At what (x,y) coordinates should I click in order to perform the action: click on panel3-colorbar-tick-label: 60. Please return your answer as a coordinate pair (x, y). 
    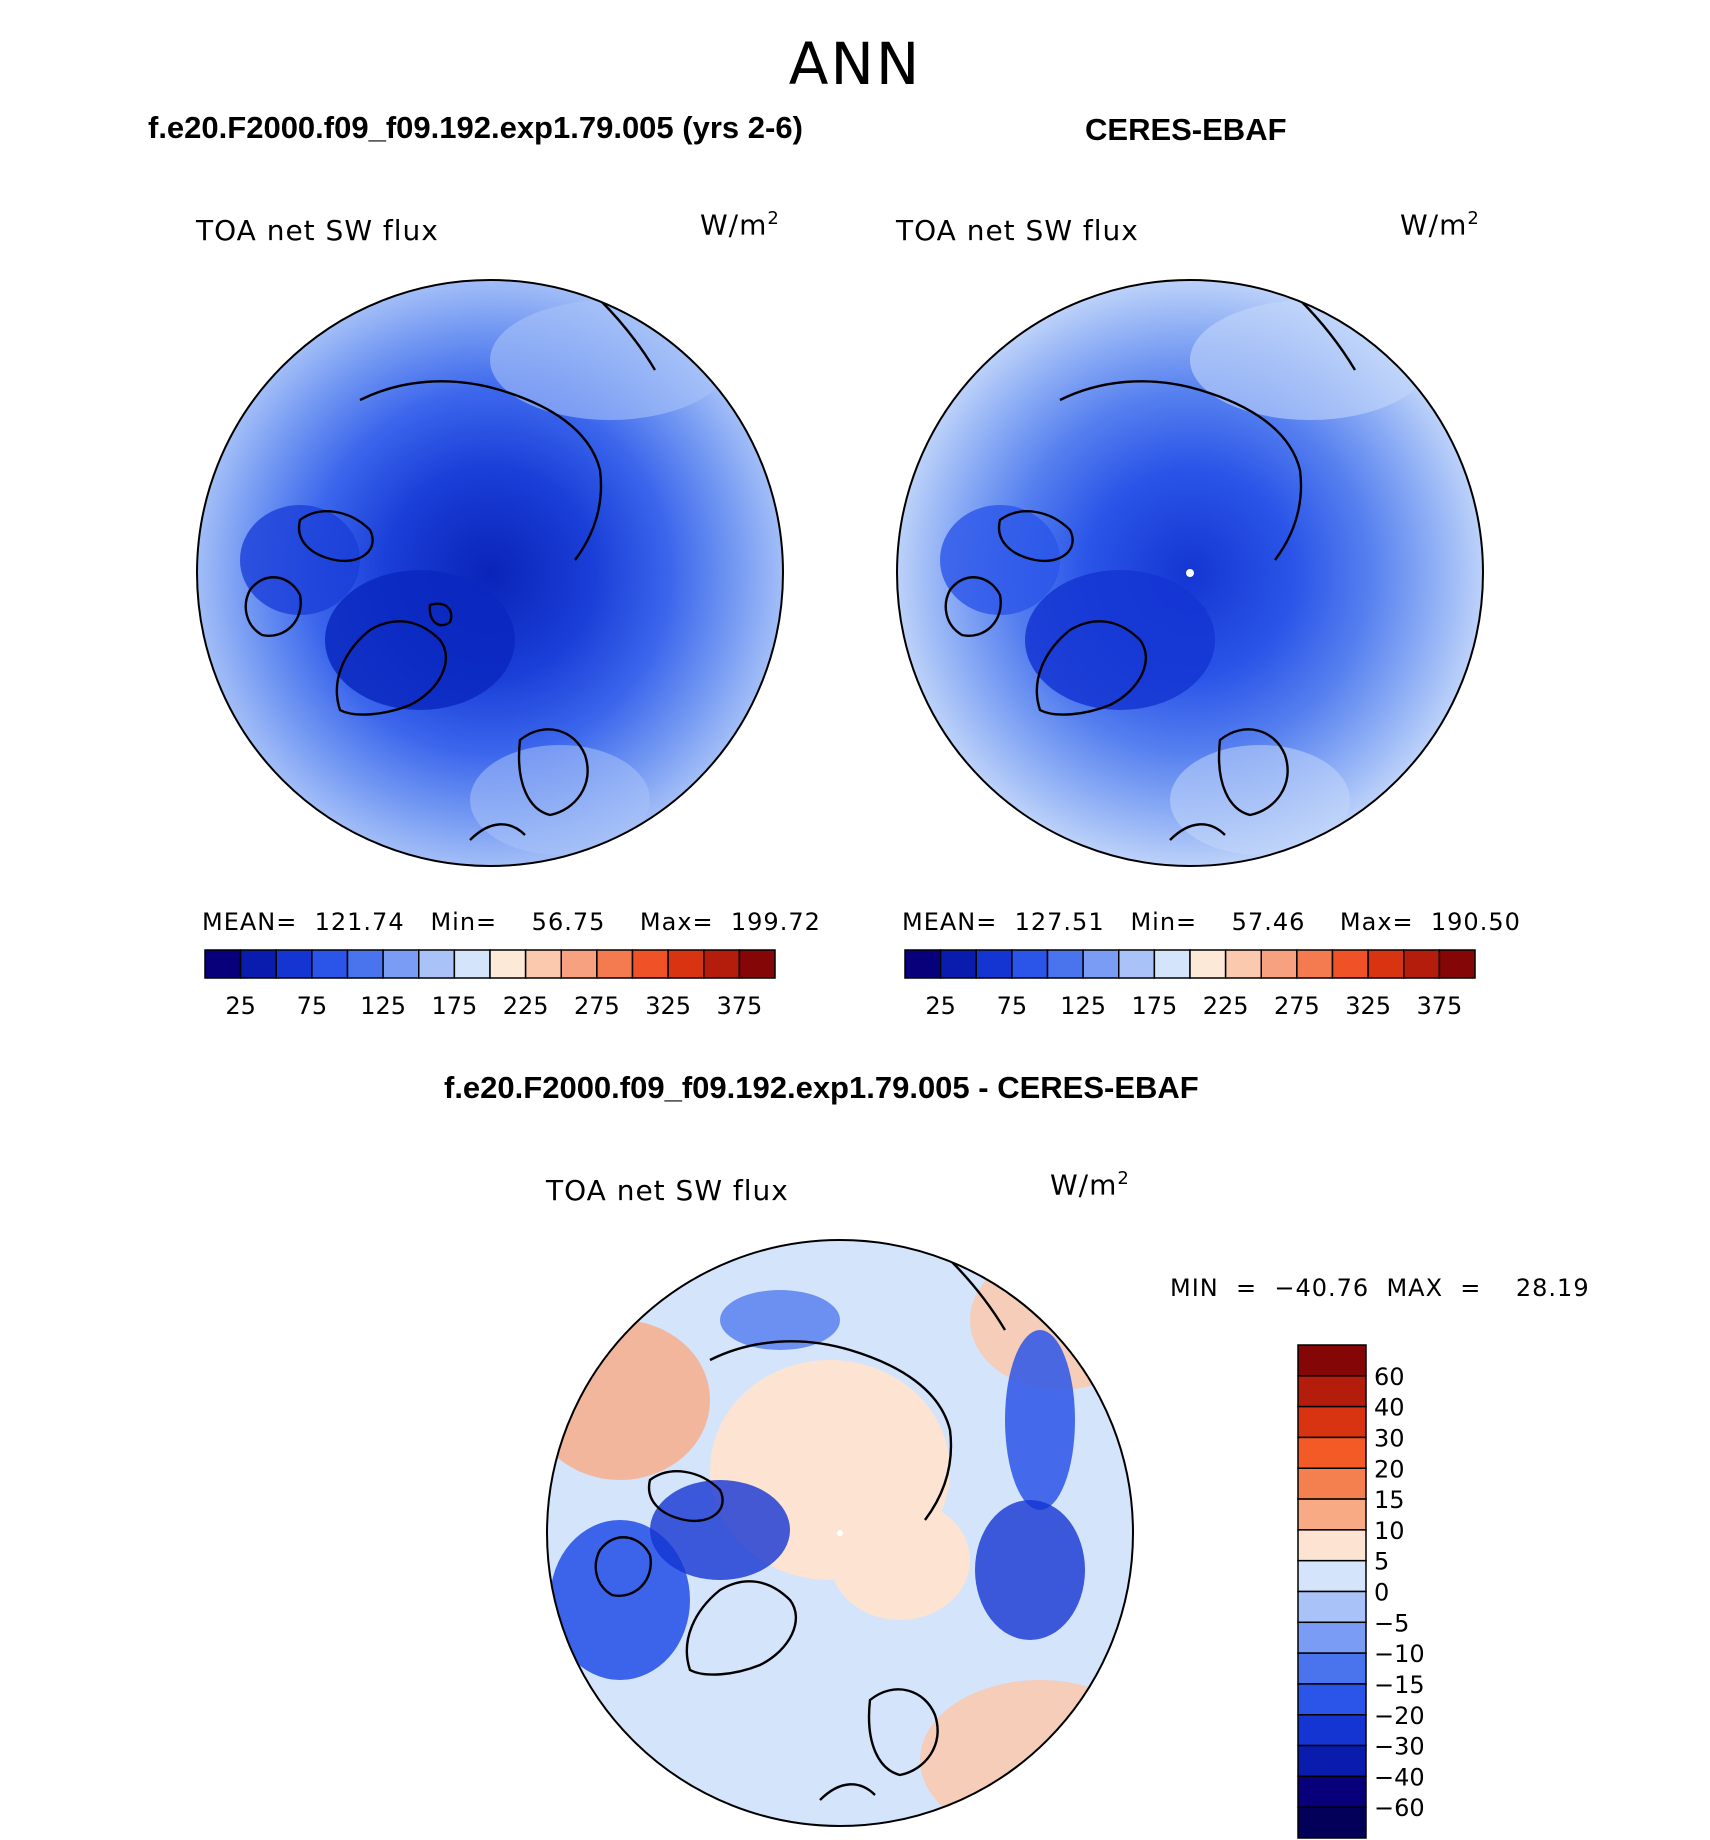
    Looking at the image, I should click on (1389, 1377).